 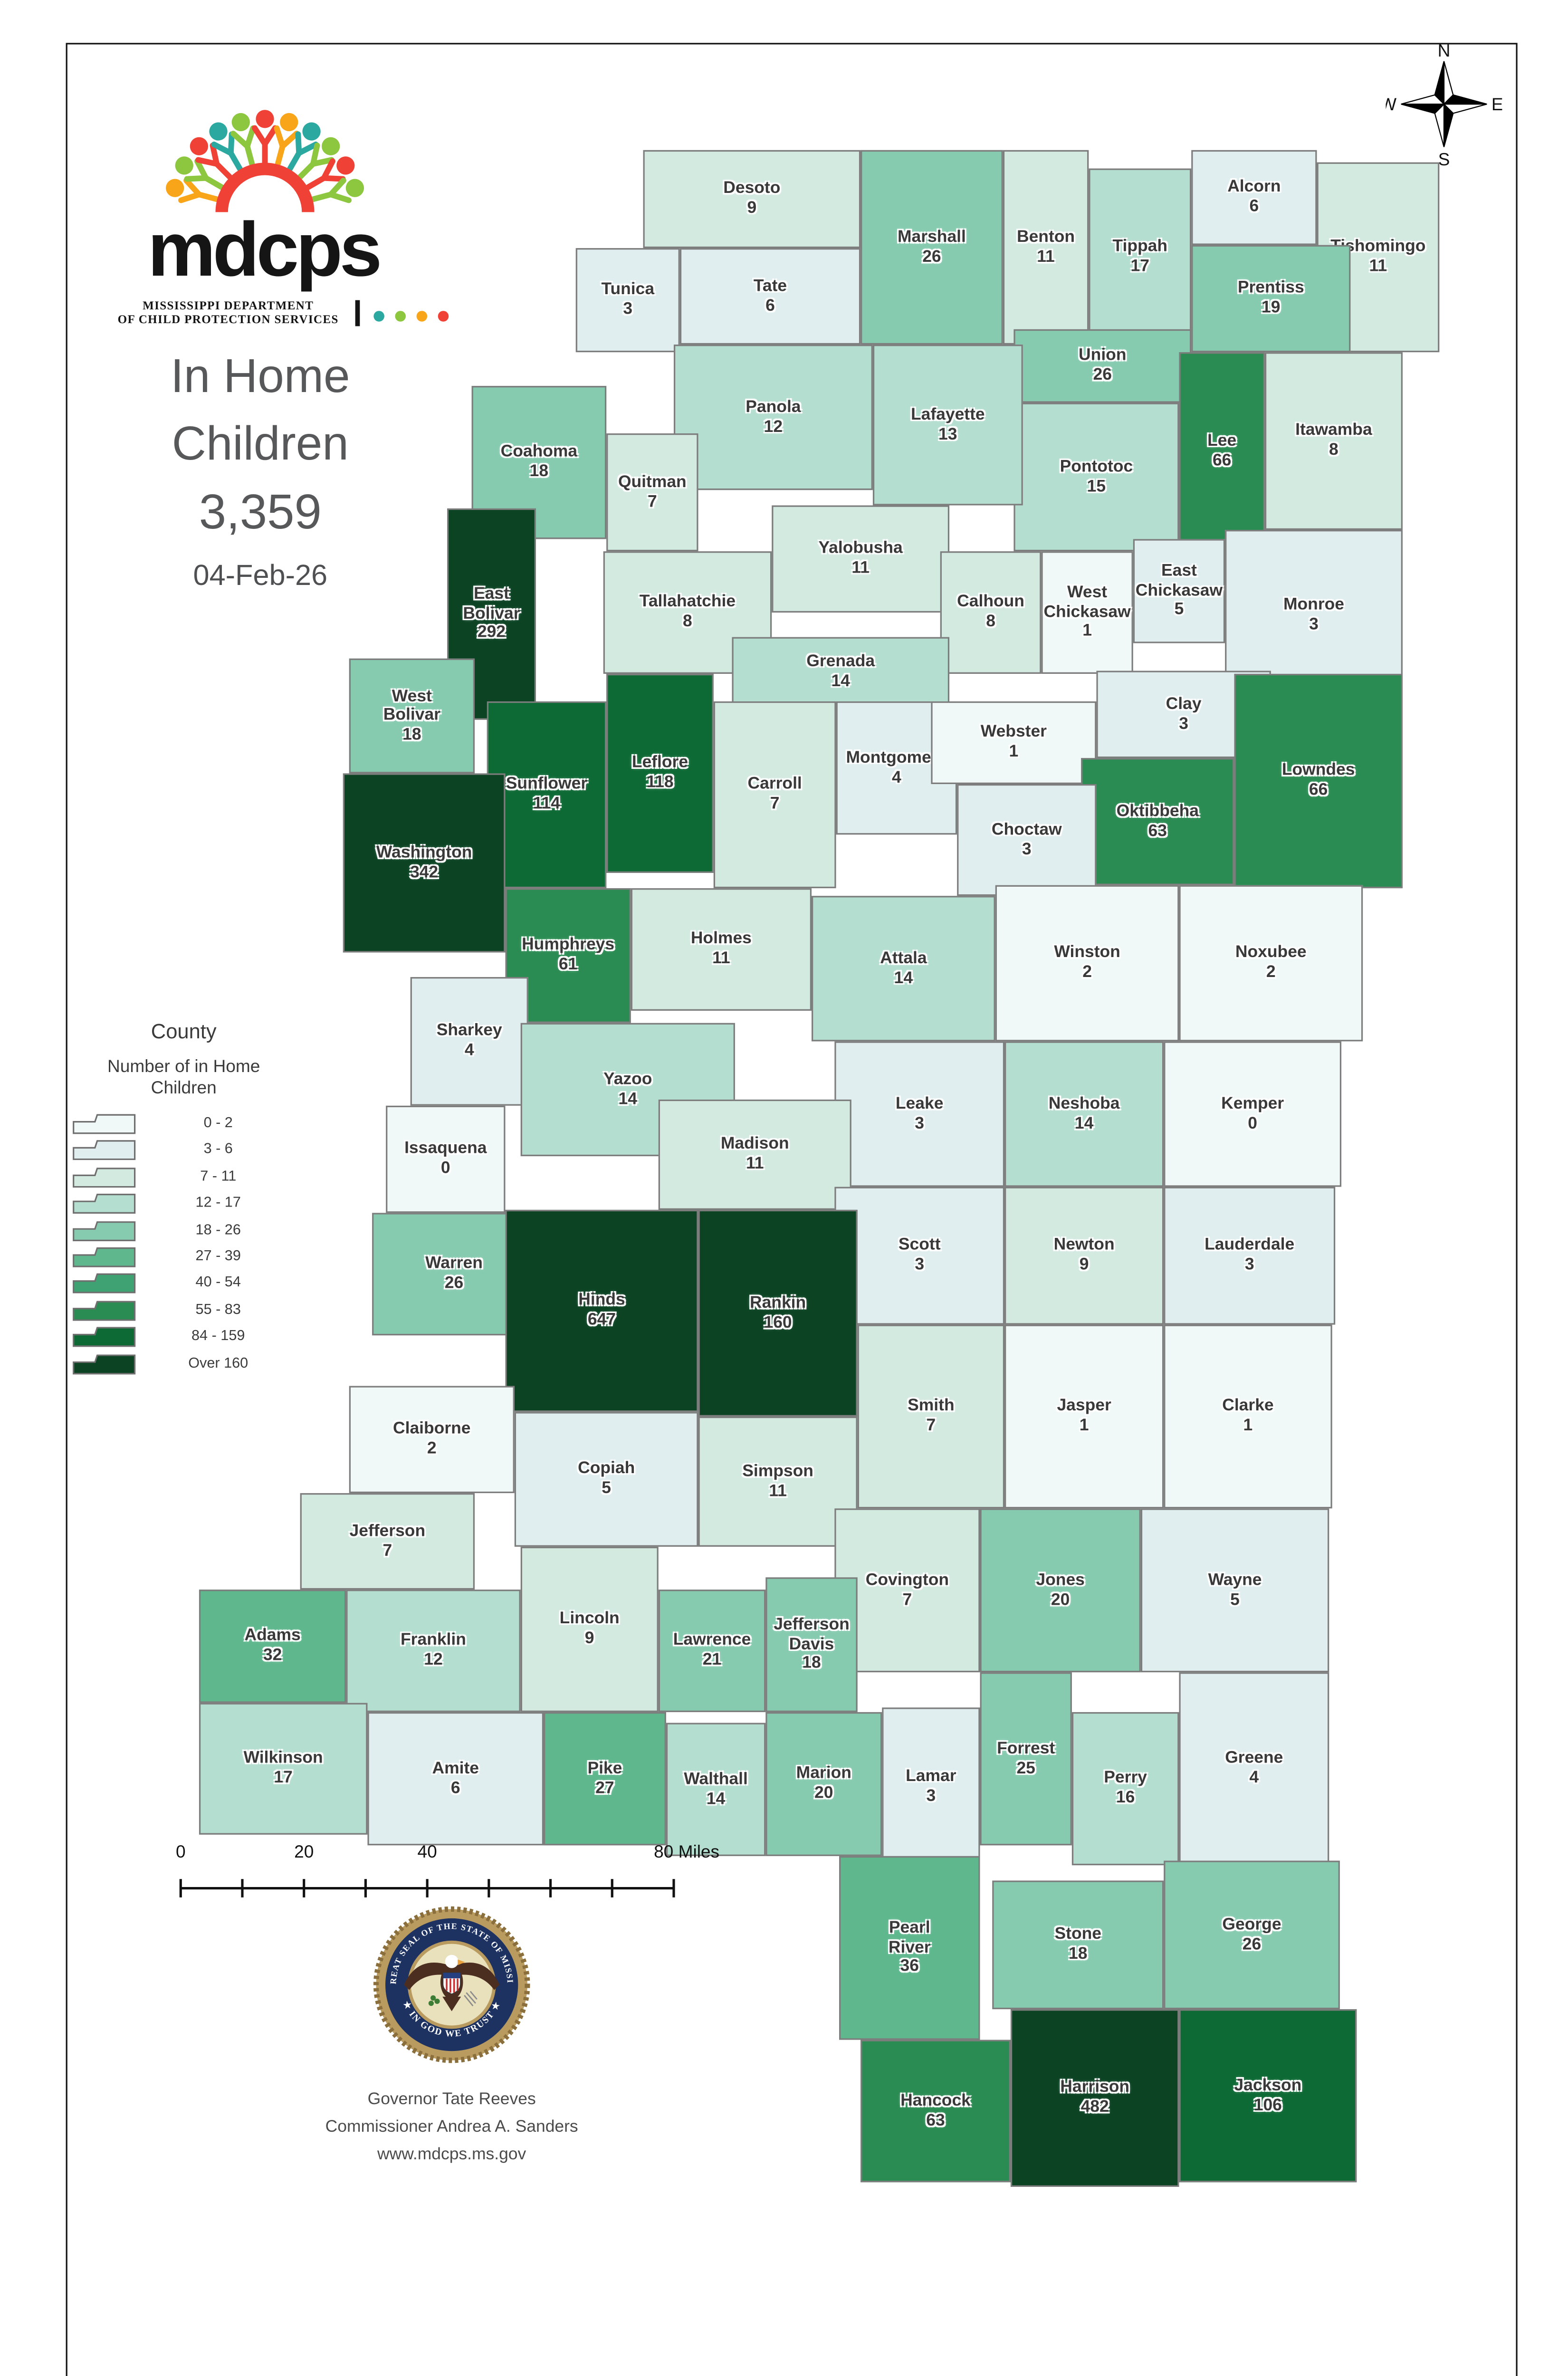 I want to click on county-region: Desoto 9, so click(x=752, y=199).